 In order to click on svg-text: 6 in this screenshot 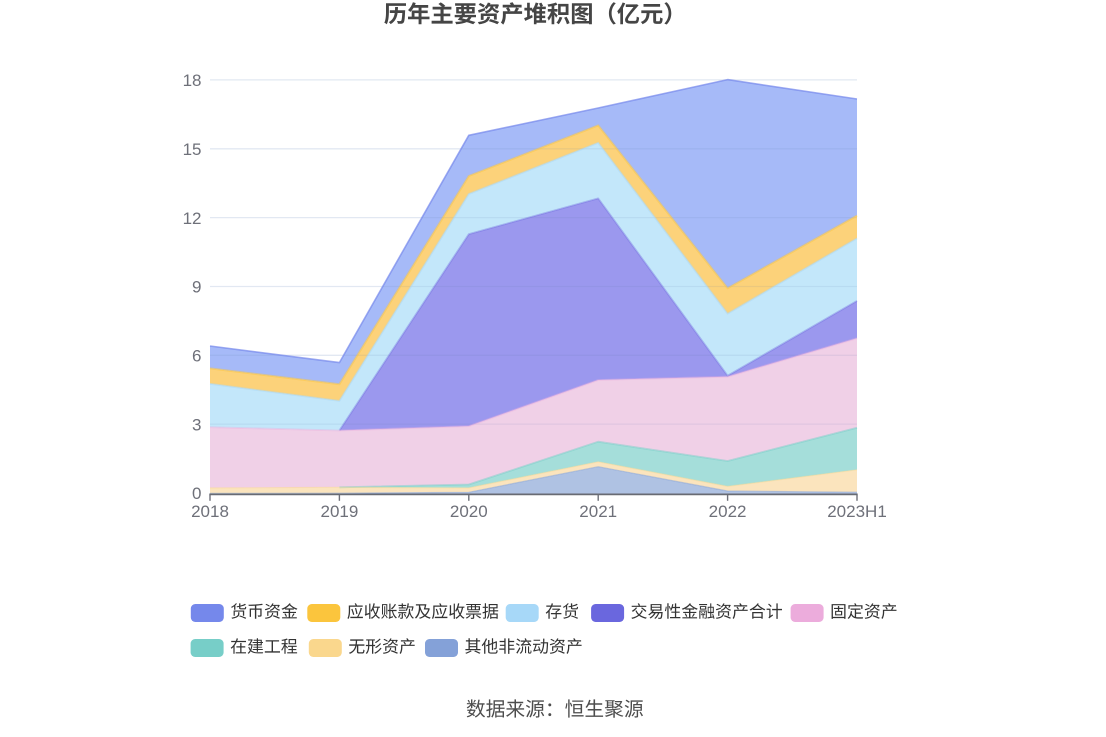, I will do `click(196, 356)`.